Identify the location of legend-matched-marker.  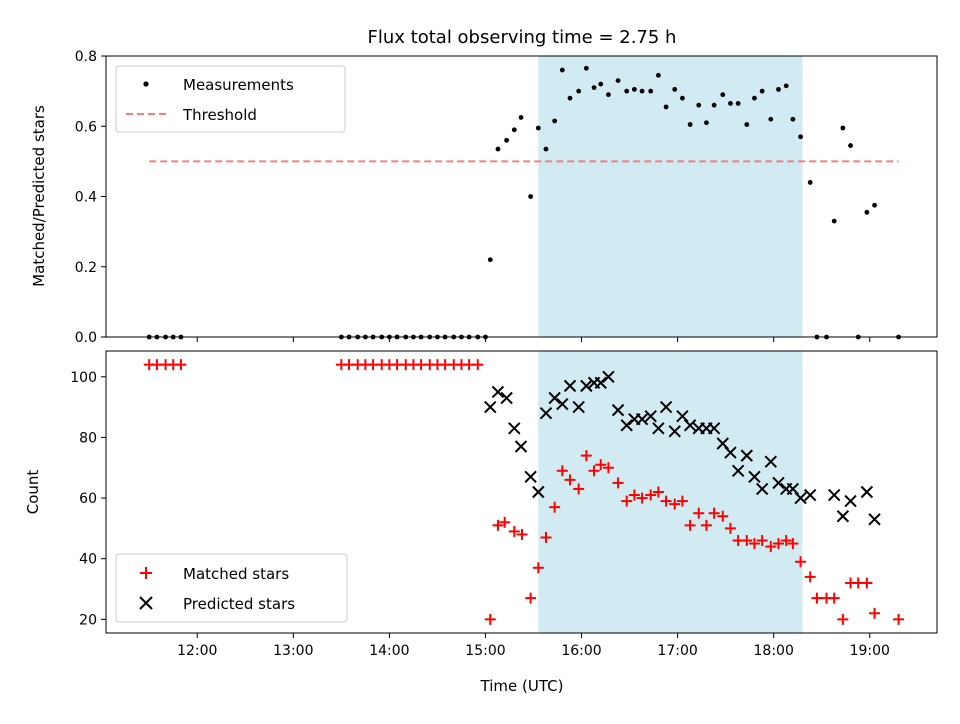
(146, 573).